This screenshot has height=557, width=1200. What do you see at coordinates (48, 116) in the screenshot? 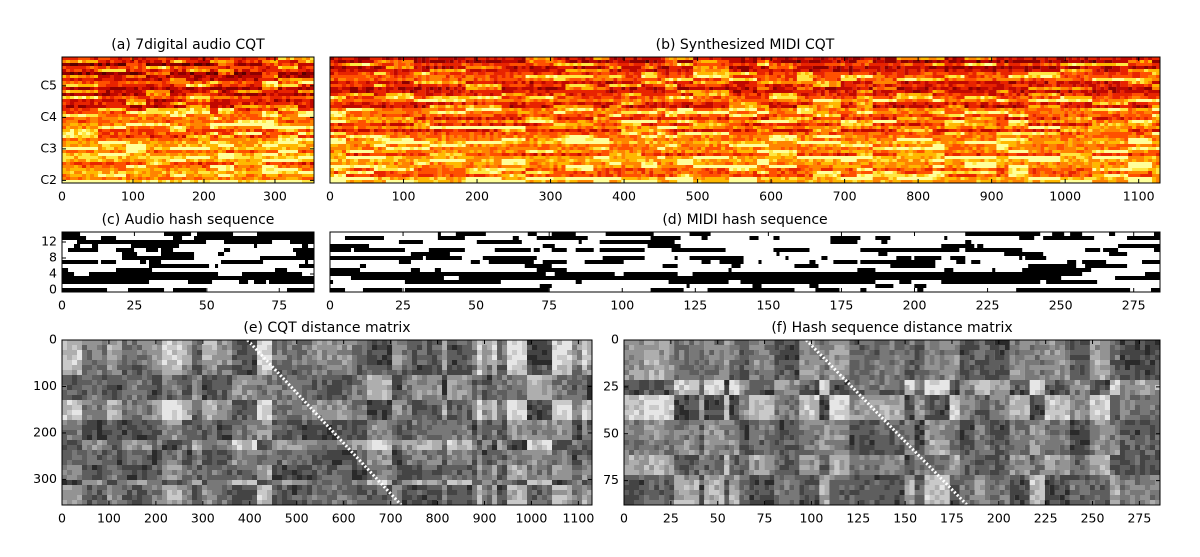
I see `y-tick-label: C4` at bounding box center [48, 116].